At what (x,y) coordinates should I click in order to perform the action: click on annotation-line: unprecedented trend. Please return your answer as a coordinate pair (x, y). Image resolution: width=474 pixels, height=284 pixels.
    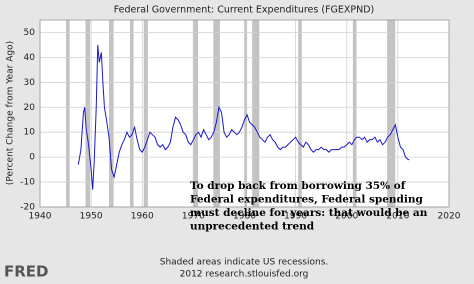
    Looking at the image, I should click on (252, 227).